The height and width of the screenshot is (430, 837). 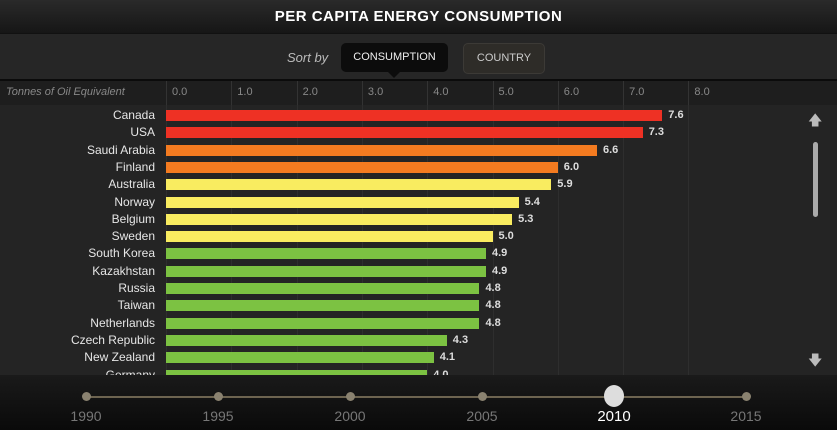 What do you see at coordinates (329, 237) in the screenshot?
I see `bar-sweden` at bounding box center [329, 237].